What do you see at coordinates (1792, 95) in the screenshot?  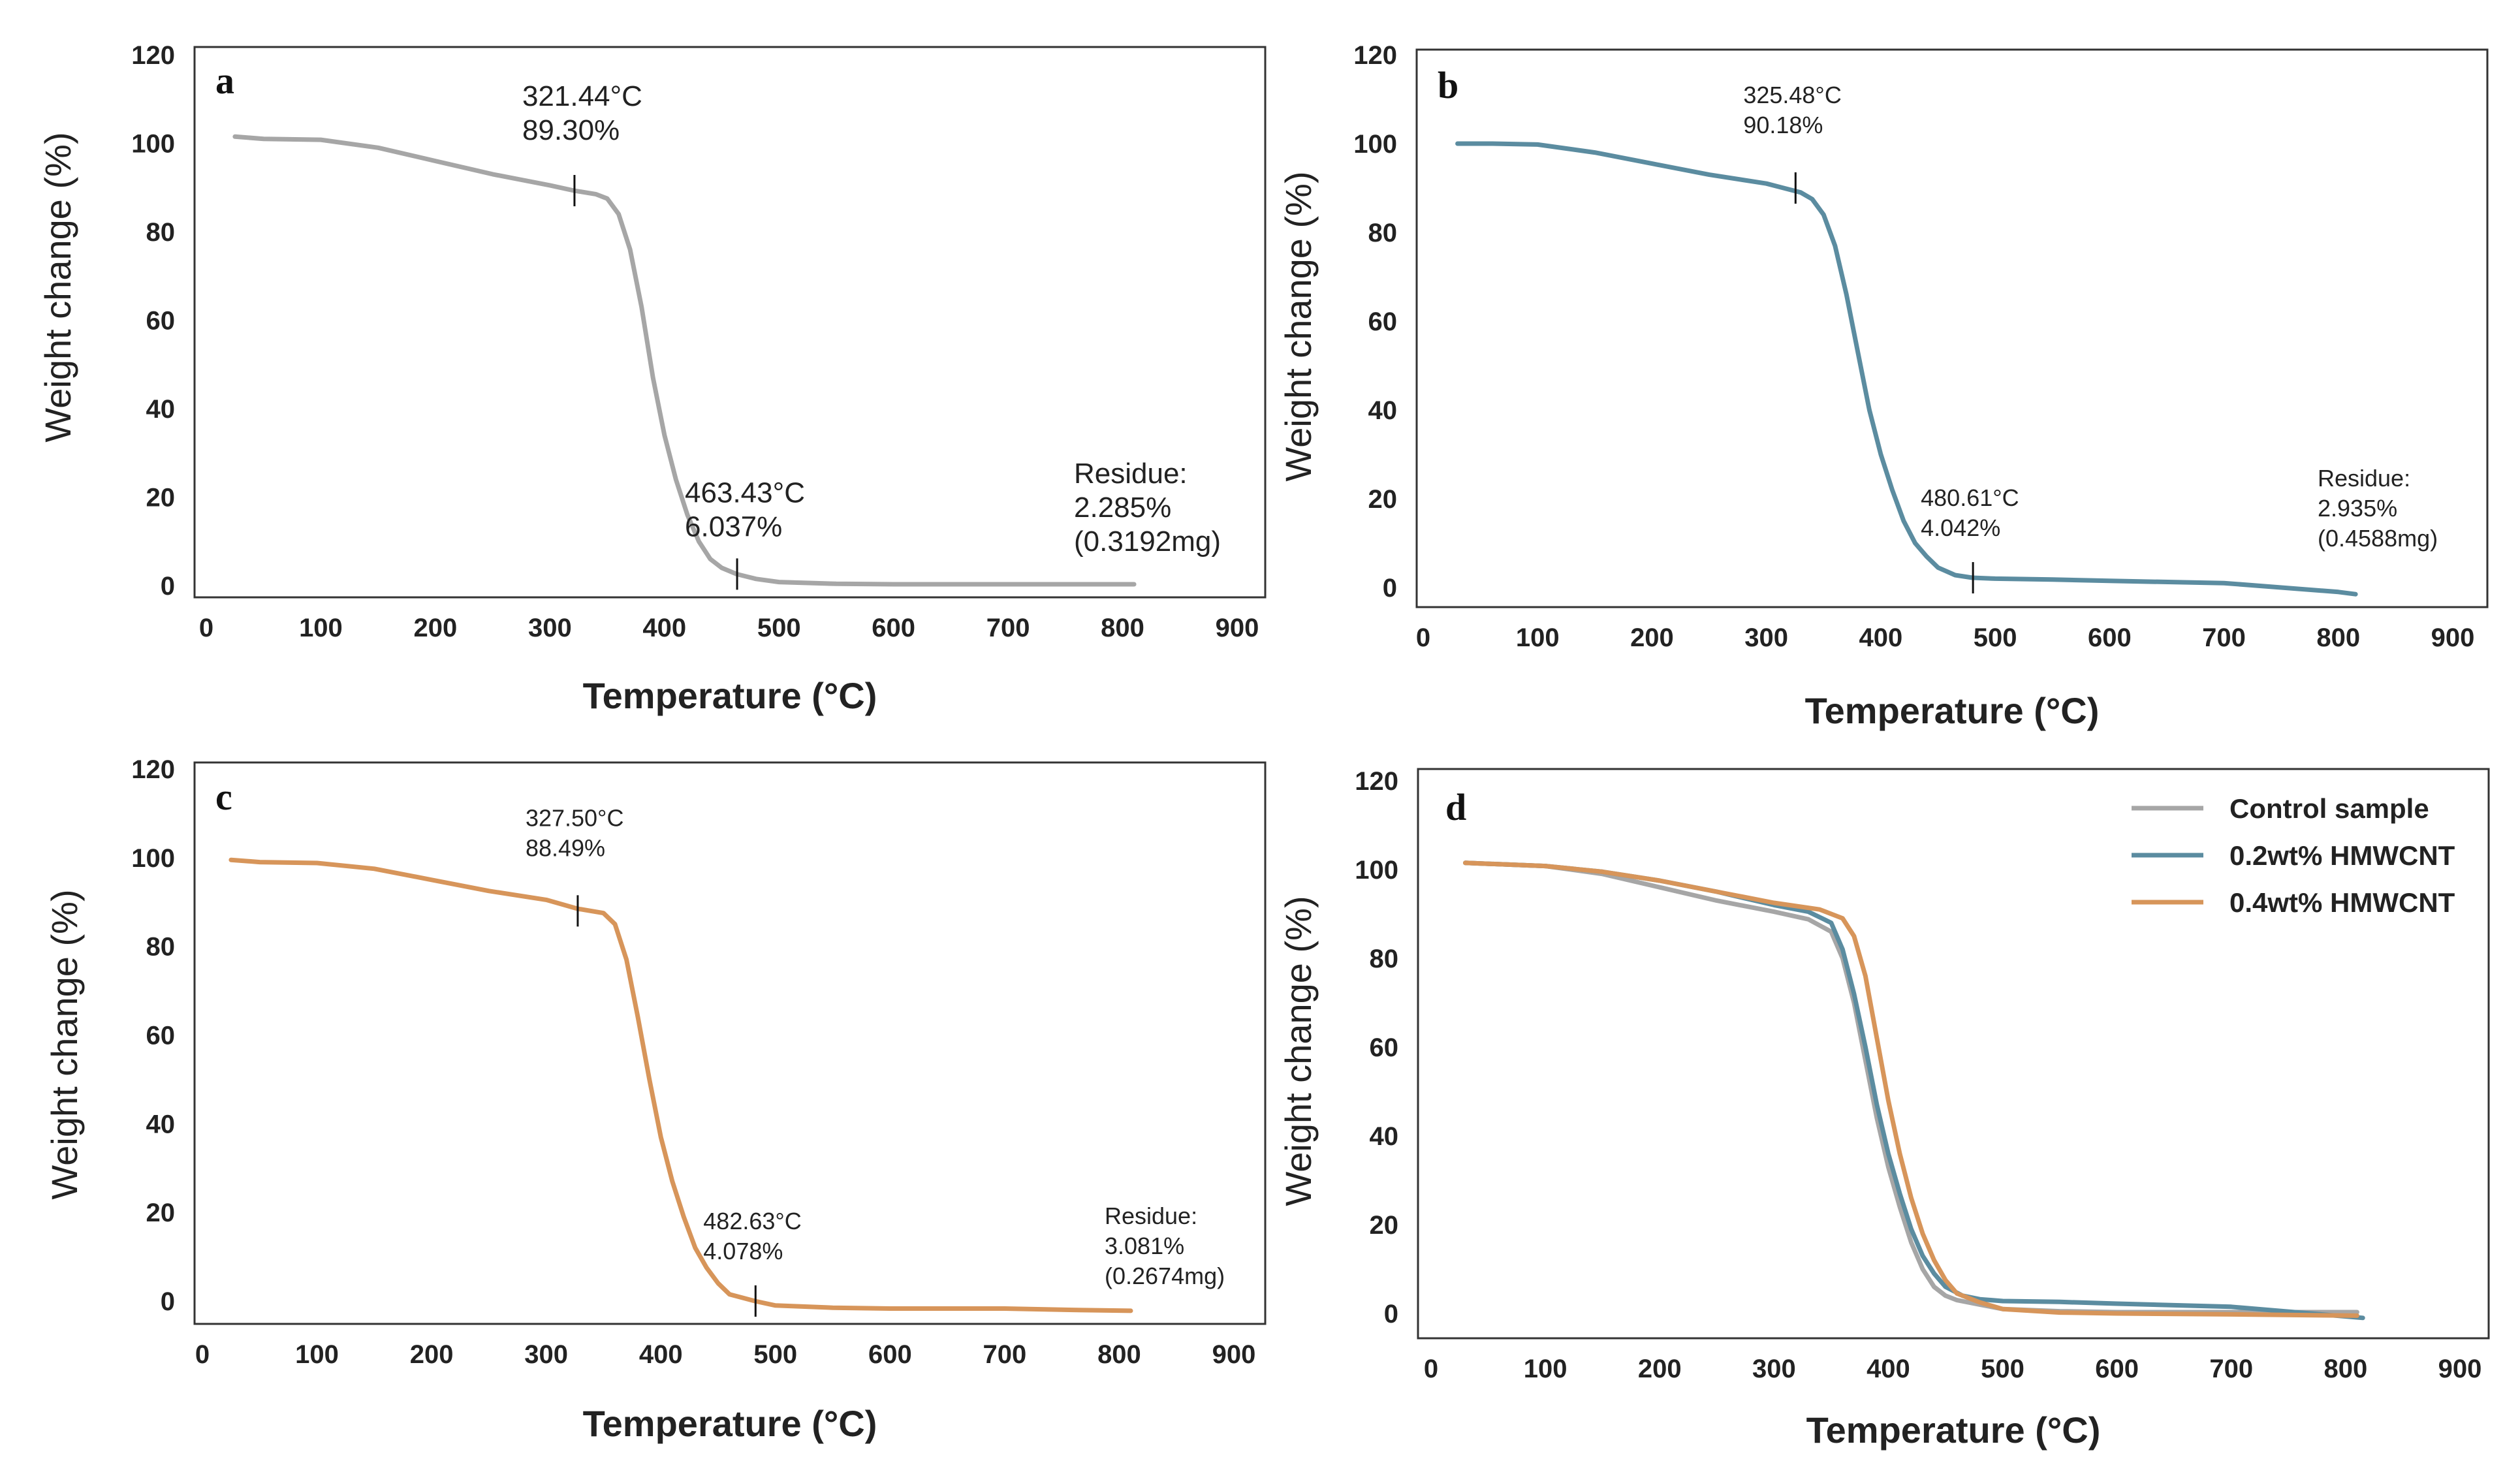 I see `annotation-text: 325.48°C` at bounding box center [1792, 95].